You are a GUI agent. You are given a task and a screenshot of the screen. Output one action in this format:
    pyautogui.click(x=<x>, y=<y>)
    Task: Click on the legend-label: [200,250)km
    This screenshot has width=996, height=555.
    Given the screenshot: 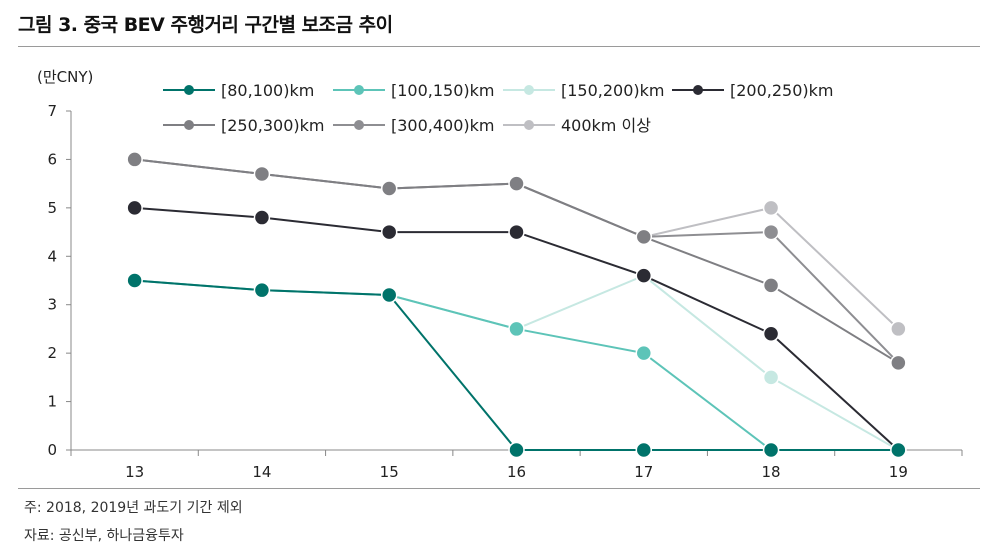 What is the action you would take?
    pyautogui.click(x=782, y=90)
    